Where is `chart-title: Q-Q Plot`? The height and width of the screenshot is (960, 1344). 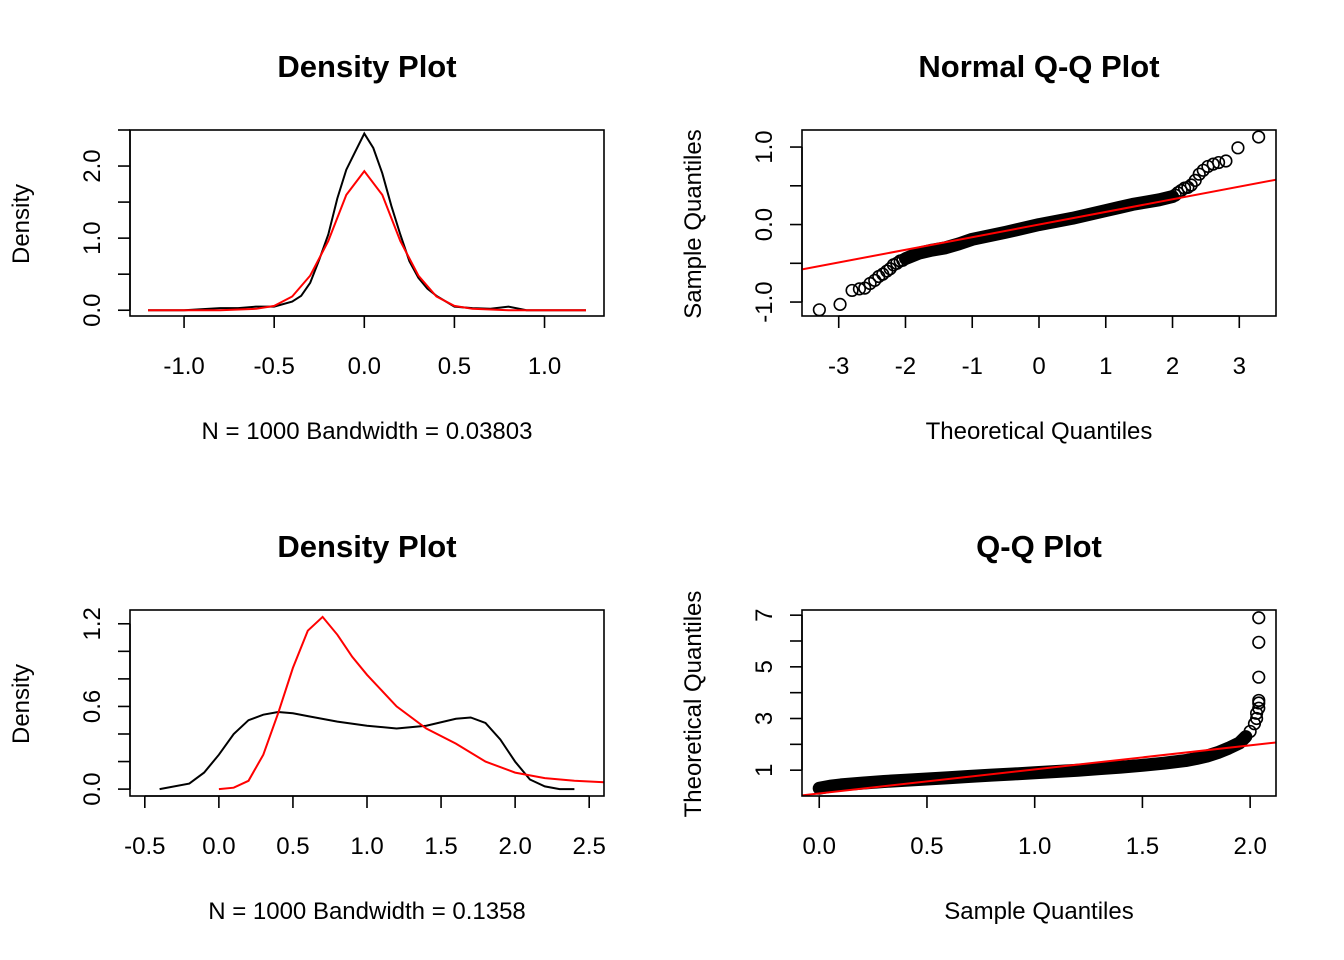
chart-title: Q-Q Plot is located at coordinates (1039, 546).